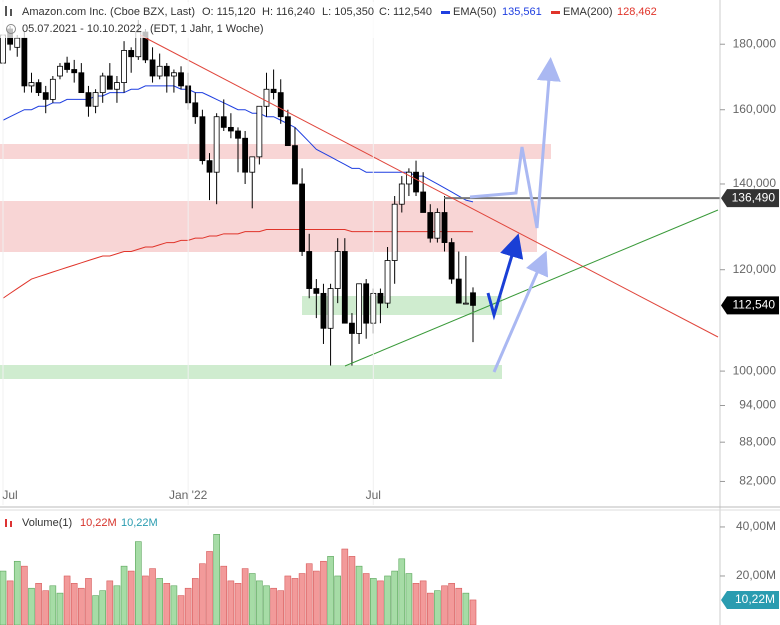 The image size is (780, 625). Describe the element at coordinates (335, 20) in the screenshot. I see `header-bg` at that location.